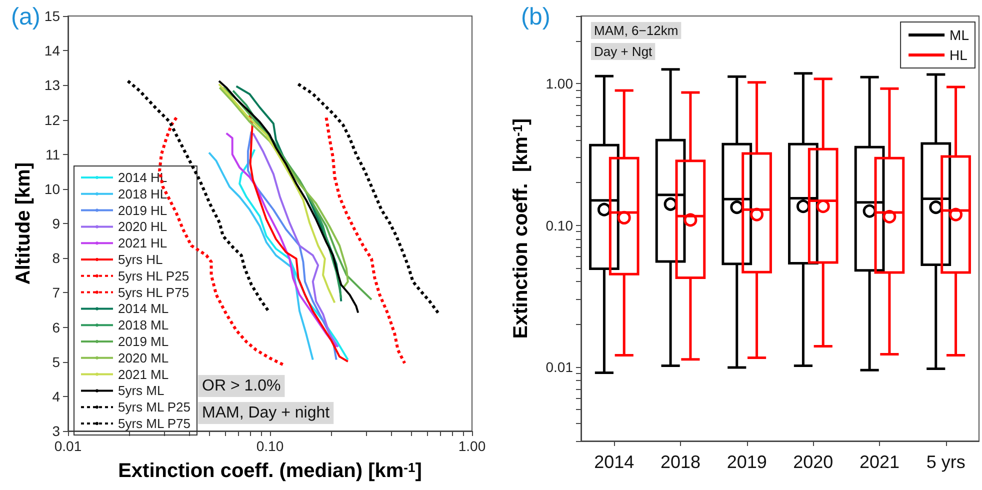 This screenshot has width=982, height=490. What do you see at coordinates (52, 16) in the screenshot?
I see `y-tick-label: 15` at bounding box center [52, 16].